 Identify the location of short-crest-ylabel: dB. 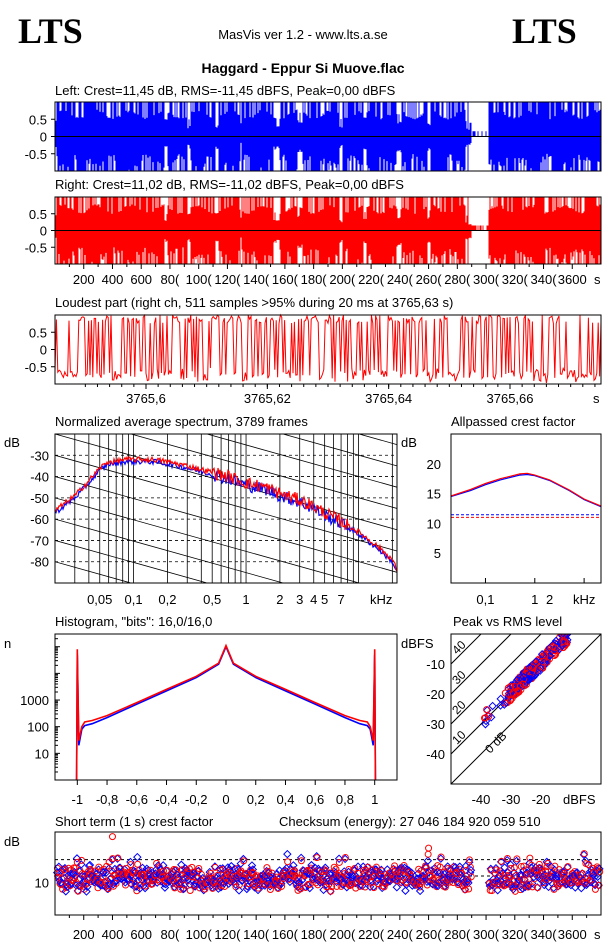
(12, 841).